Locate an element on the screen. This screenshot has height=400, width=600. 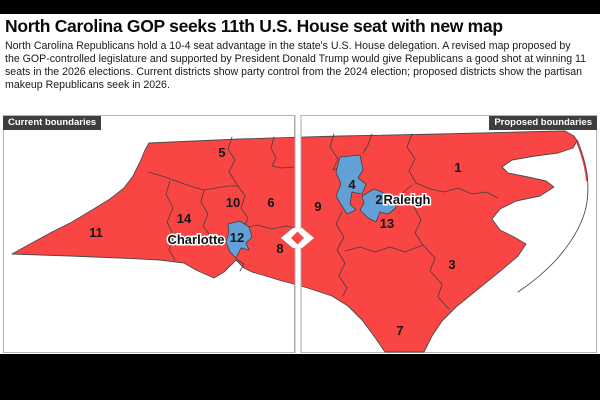
compare-slider-handle is located at coordinates (297, 238).